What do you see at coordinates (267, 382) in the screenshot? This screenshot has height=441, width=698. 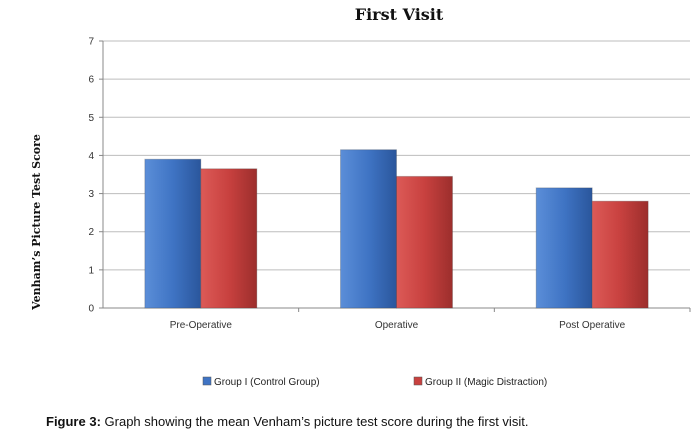 I see `legend-label-0: Group I (Control Group)` at bounding box center [267, 382].